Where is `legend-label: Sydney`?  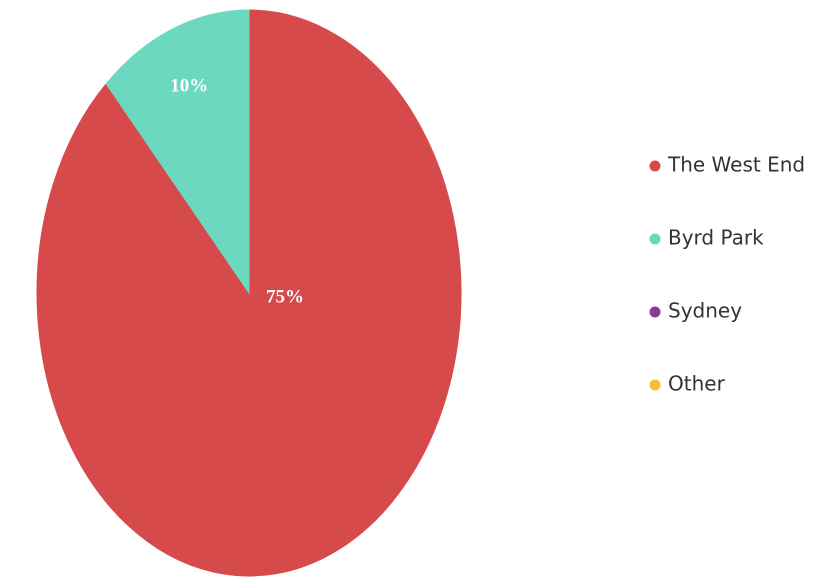
legend-label: Sydney is located at coordinates (705, 311).